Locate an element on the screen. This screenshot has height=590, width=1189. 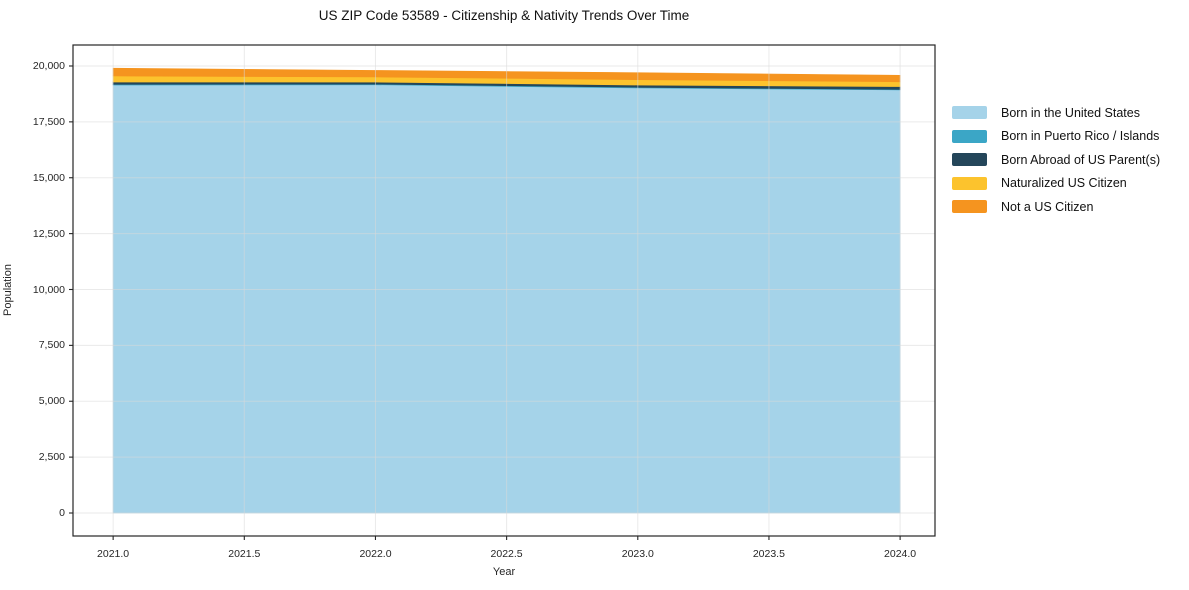
legend-swatch-born-pr is located at coordinates (969, 136).